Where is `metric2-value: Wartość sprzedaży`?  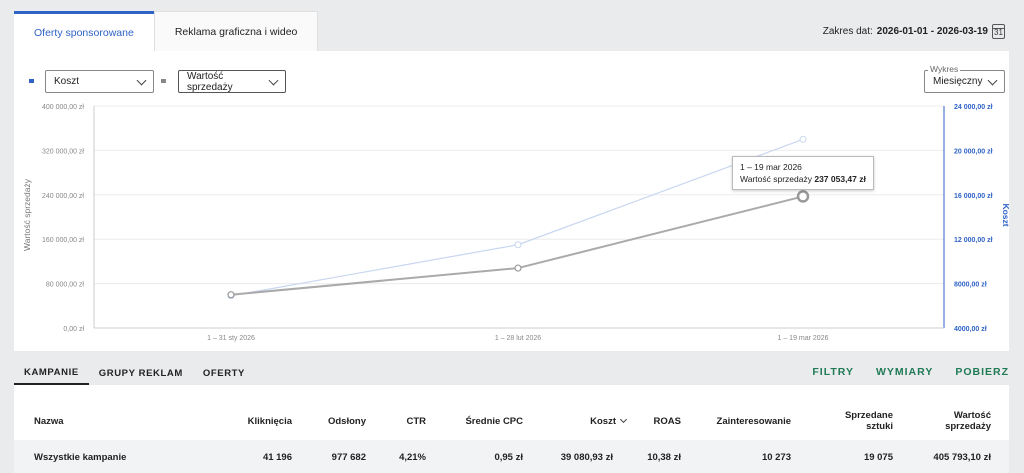
metric2-value: Wartość sprzedaży is located at coordinates (210, 81).